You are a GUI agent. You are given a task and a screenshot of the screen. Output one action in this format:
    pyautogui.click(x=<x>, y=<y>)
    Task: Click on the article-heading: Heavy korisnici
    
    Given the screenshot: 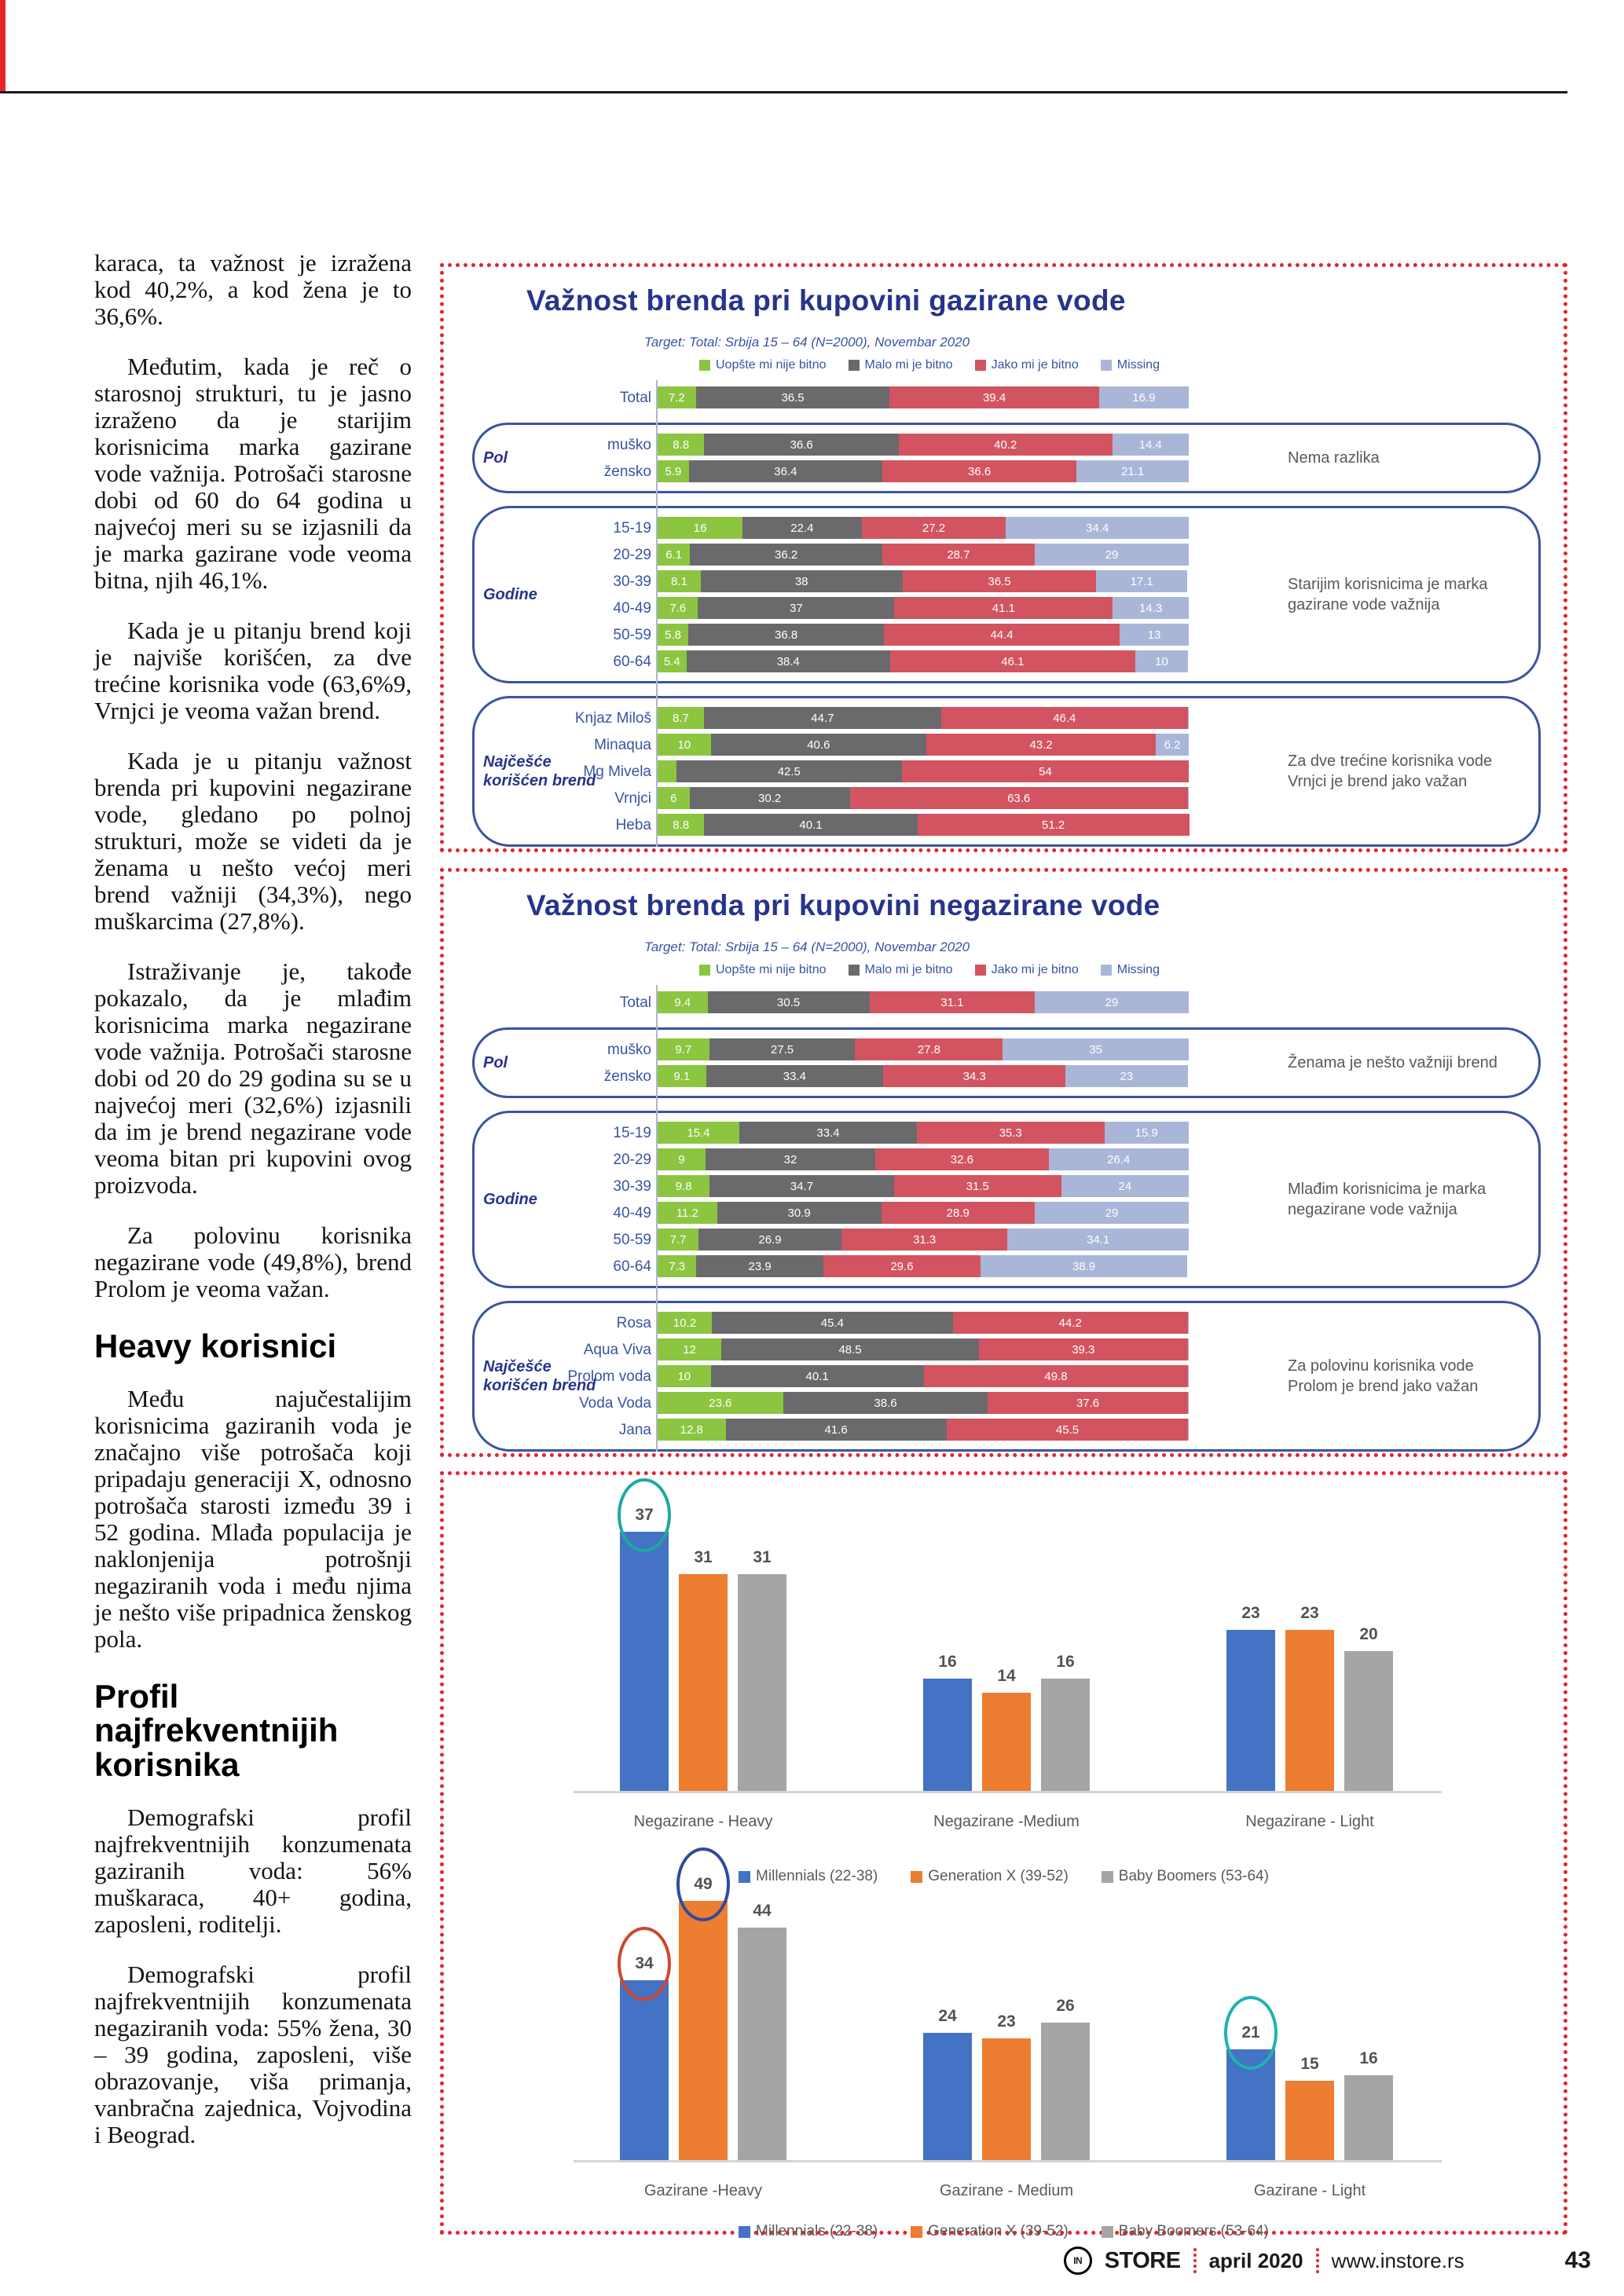 What is the action you would take?
    pyautogui.click(x=215, y=1346)
    